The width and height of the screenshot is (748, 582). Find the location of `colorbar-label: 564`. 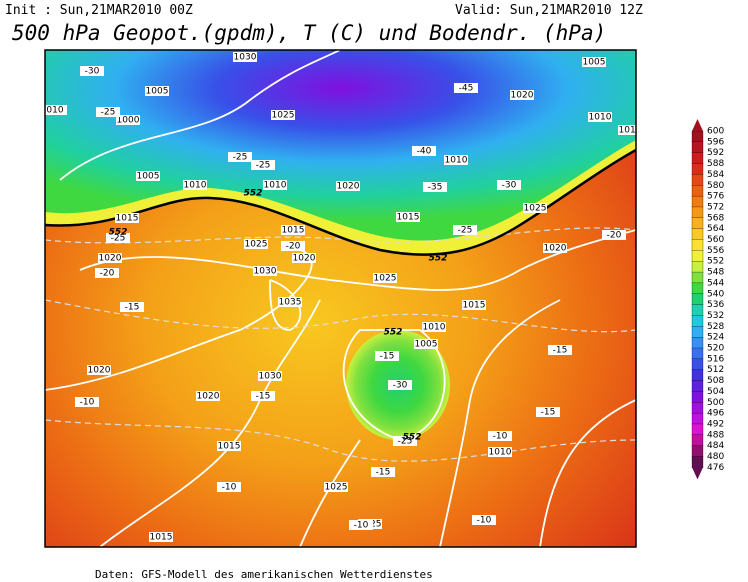

colorbar-label: 564 is located at coordinates (715, 229).